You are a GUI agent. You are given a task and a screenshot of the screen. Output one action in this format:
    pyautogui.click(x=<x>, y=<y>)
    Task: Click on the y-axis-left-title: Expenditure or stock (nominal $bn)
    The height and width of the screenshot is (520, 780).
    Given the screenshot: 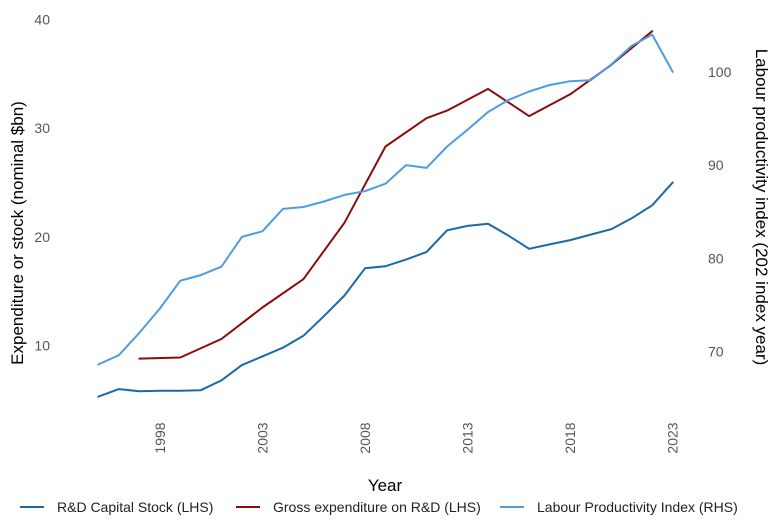 What is the action you would take?
    pyautogui.click(x=17, y=233)
    